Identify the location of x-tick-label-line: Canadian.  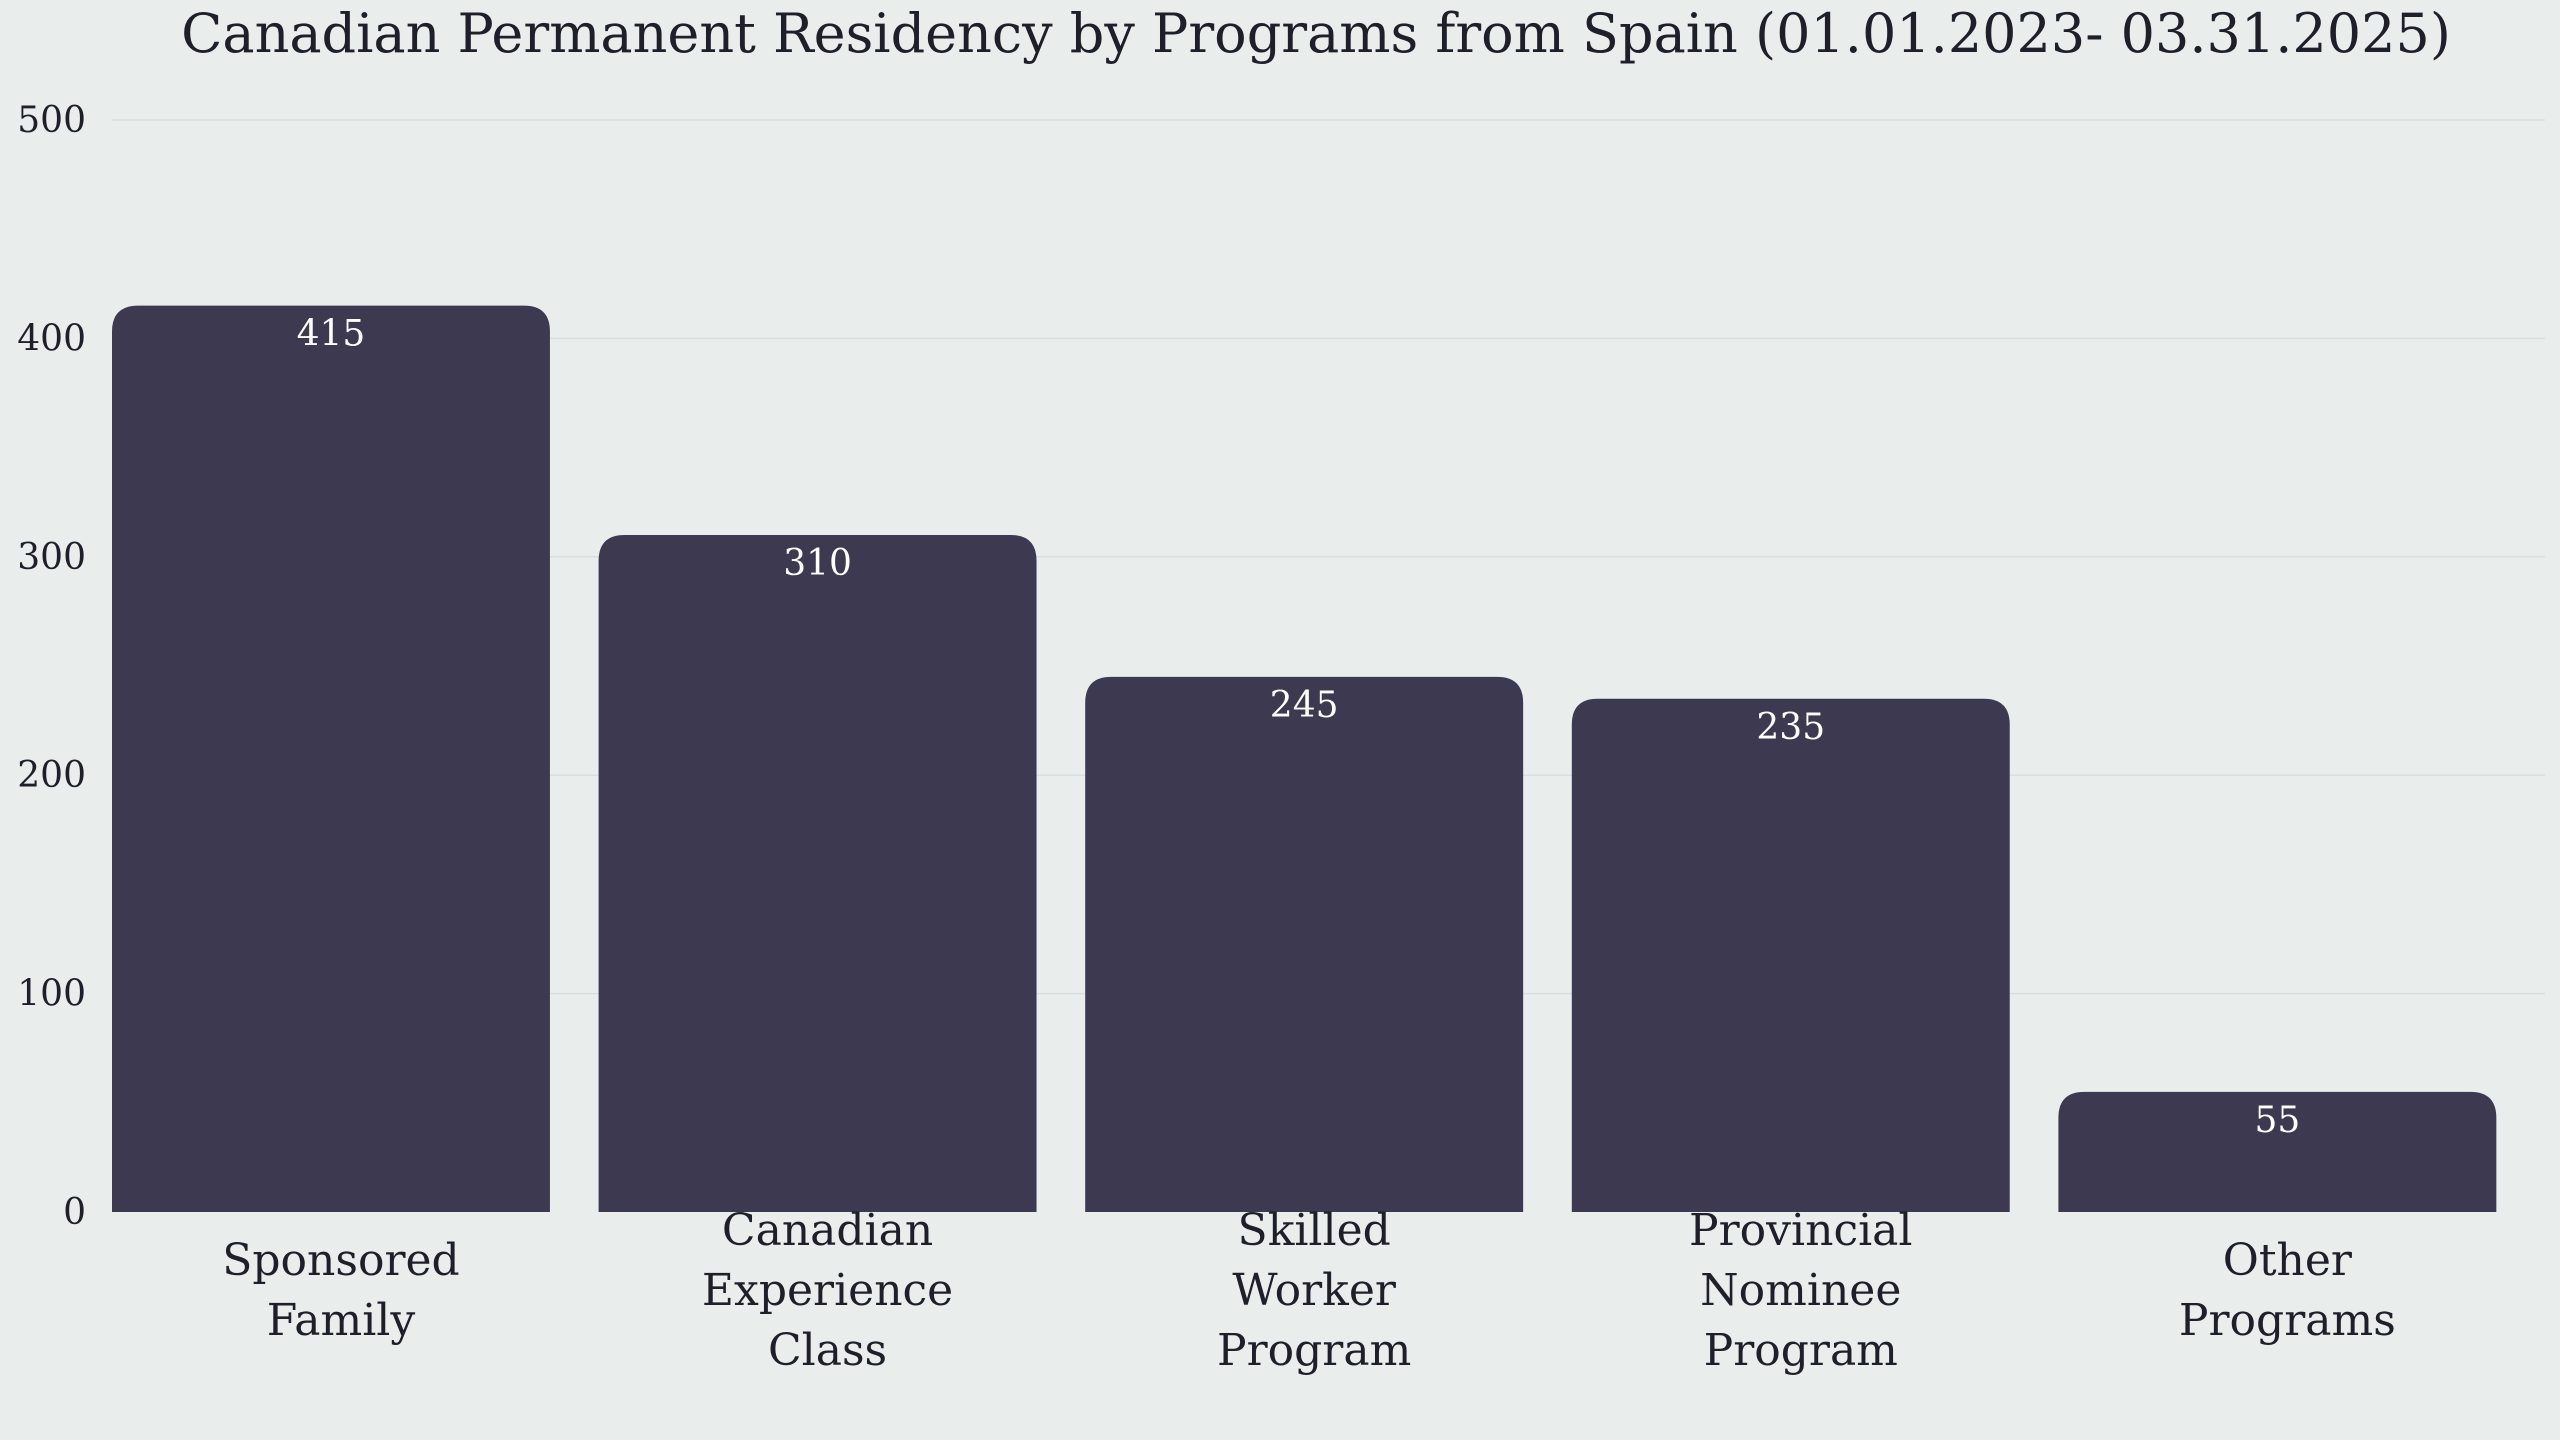
(827, 1230).